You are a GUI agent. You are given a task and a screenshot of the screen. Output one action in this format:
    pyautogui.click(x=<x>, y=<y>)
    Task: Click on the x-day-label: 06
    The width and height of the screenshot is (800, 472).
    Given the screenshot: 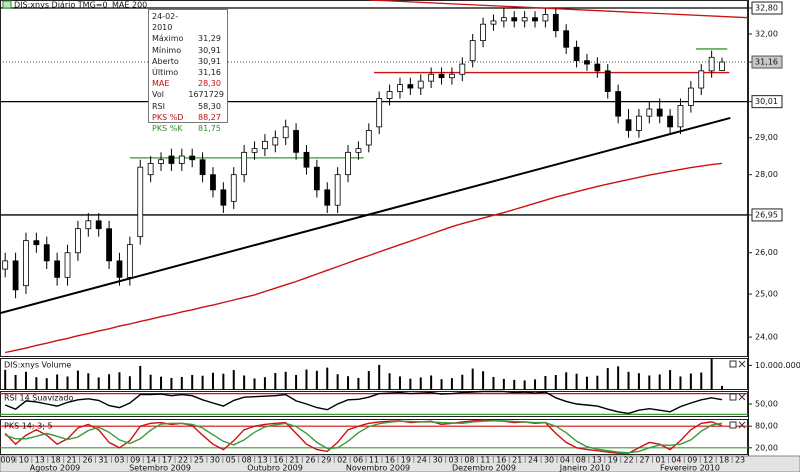 What is the action you would take?
    pyautogui.click(x=358, y=460)
    